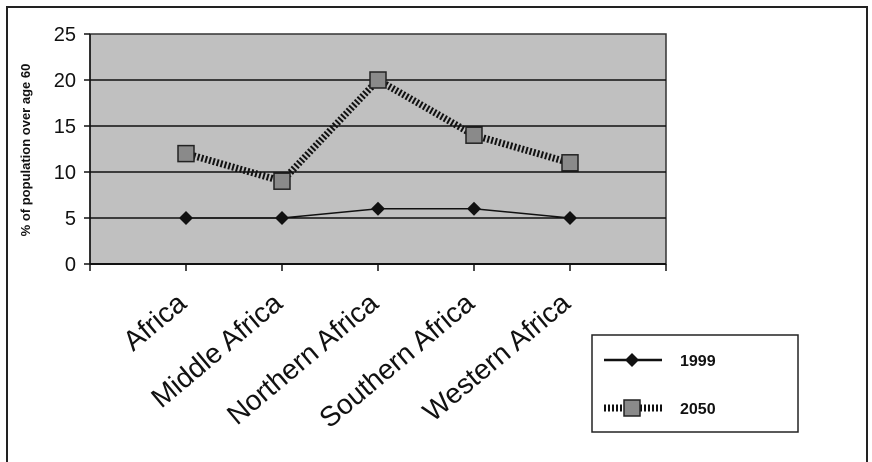 This screenshot has width=872, height=462. I want to click on legend-label-1999: 1999, so click(698, 361).